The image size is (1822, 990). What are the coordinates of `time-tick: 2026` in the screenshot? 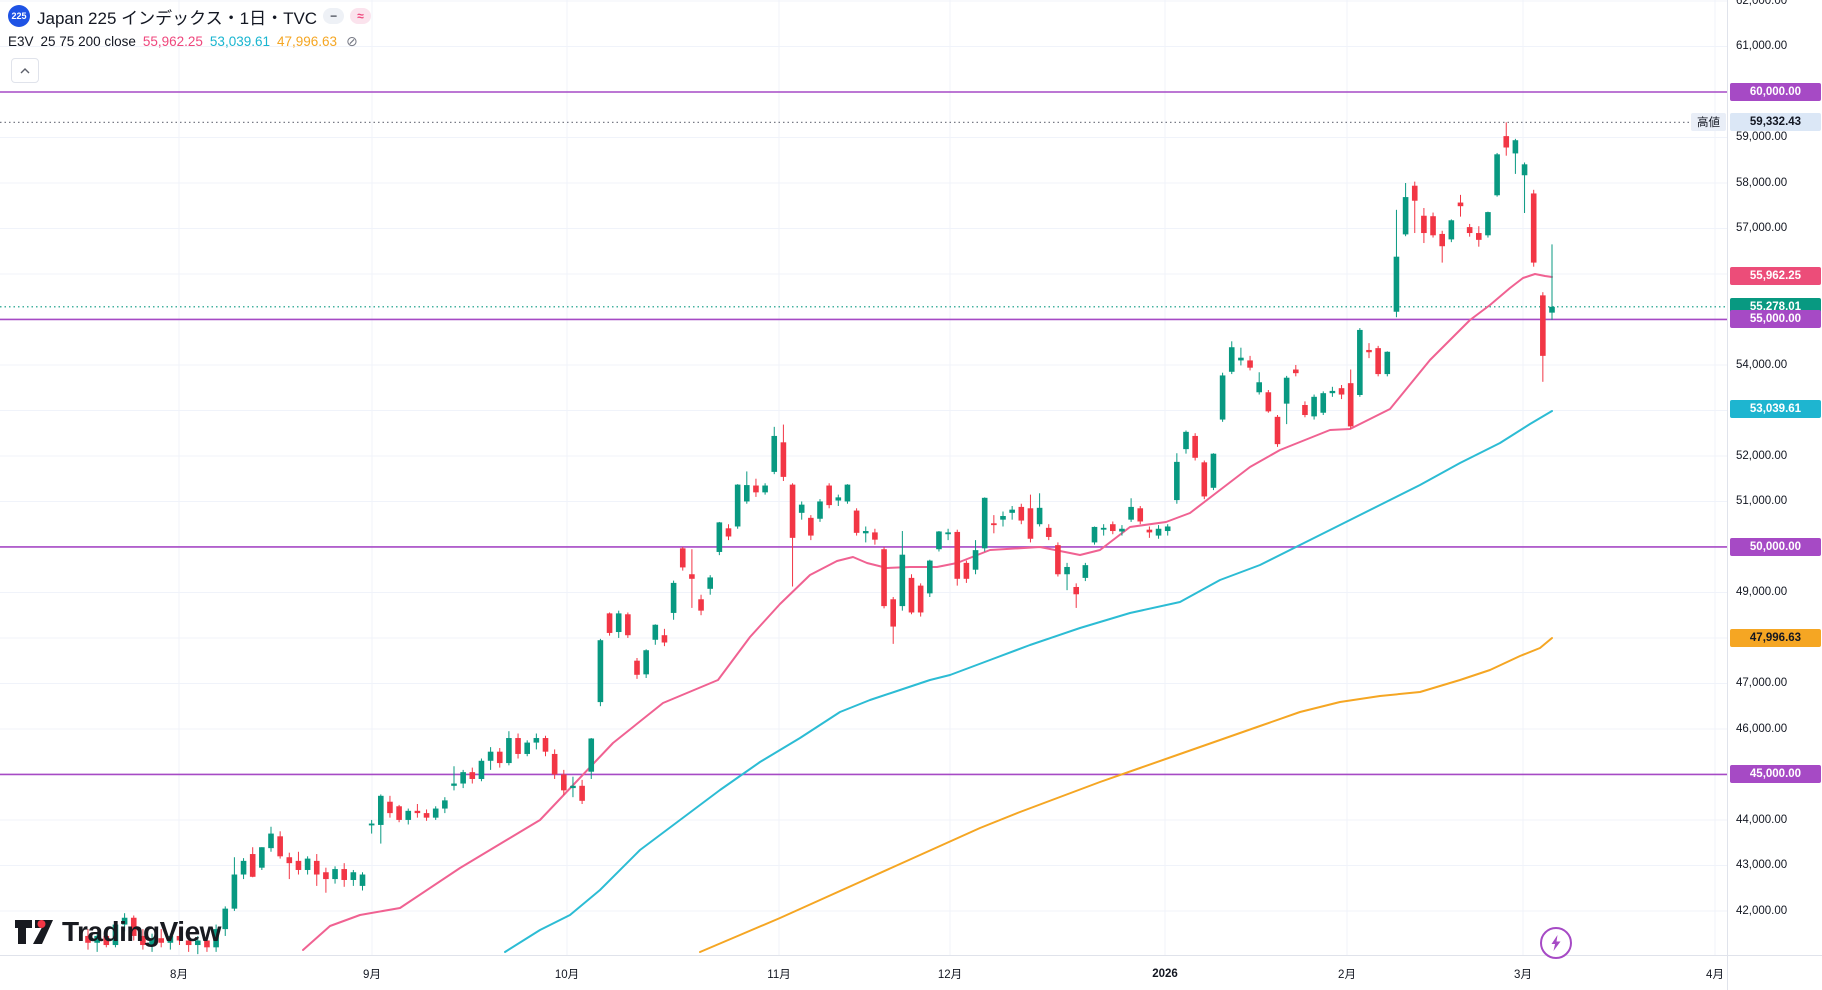 It's located at (1165, 973).